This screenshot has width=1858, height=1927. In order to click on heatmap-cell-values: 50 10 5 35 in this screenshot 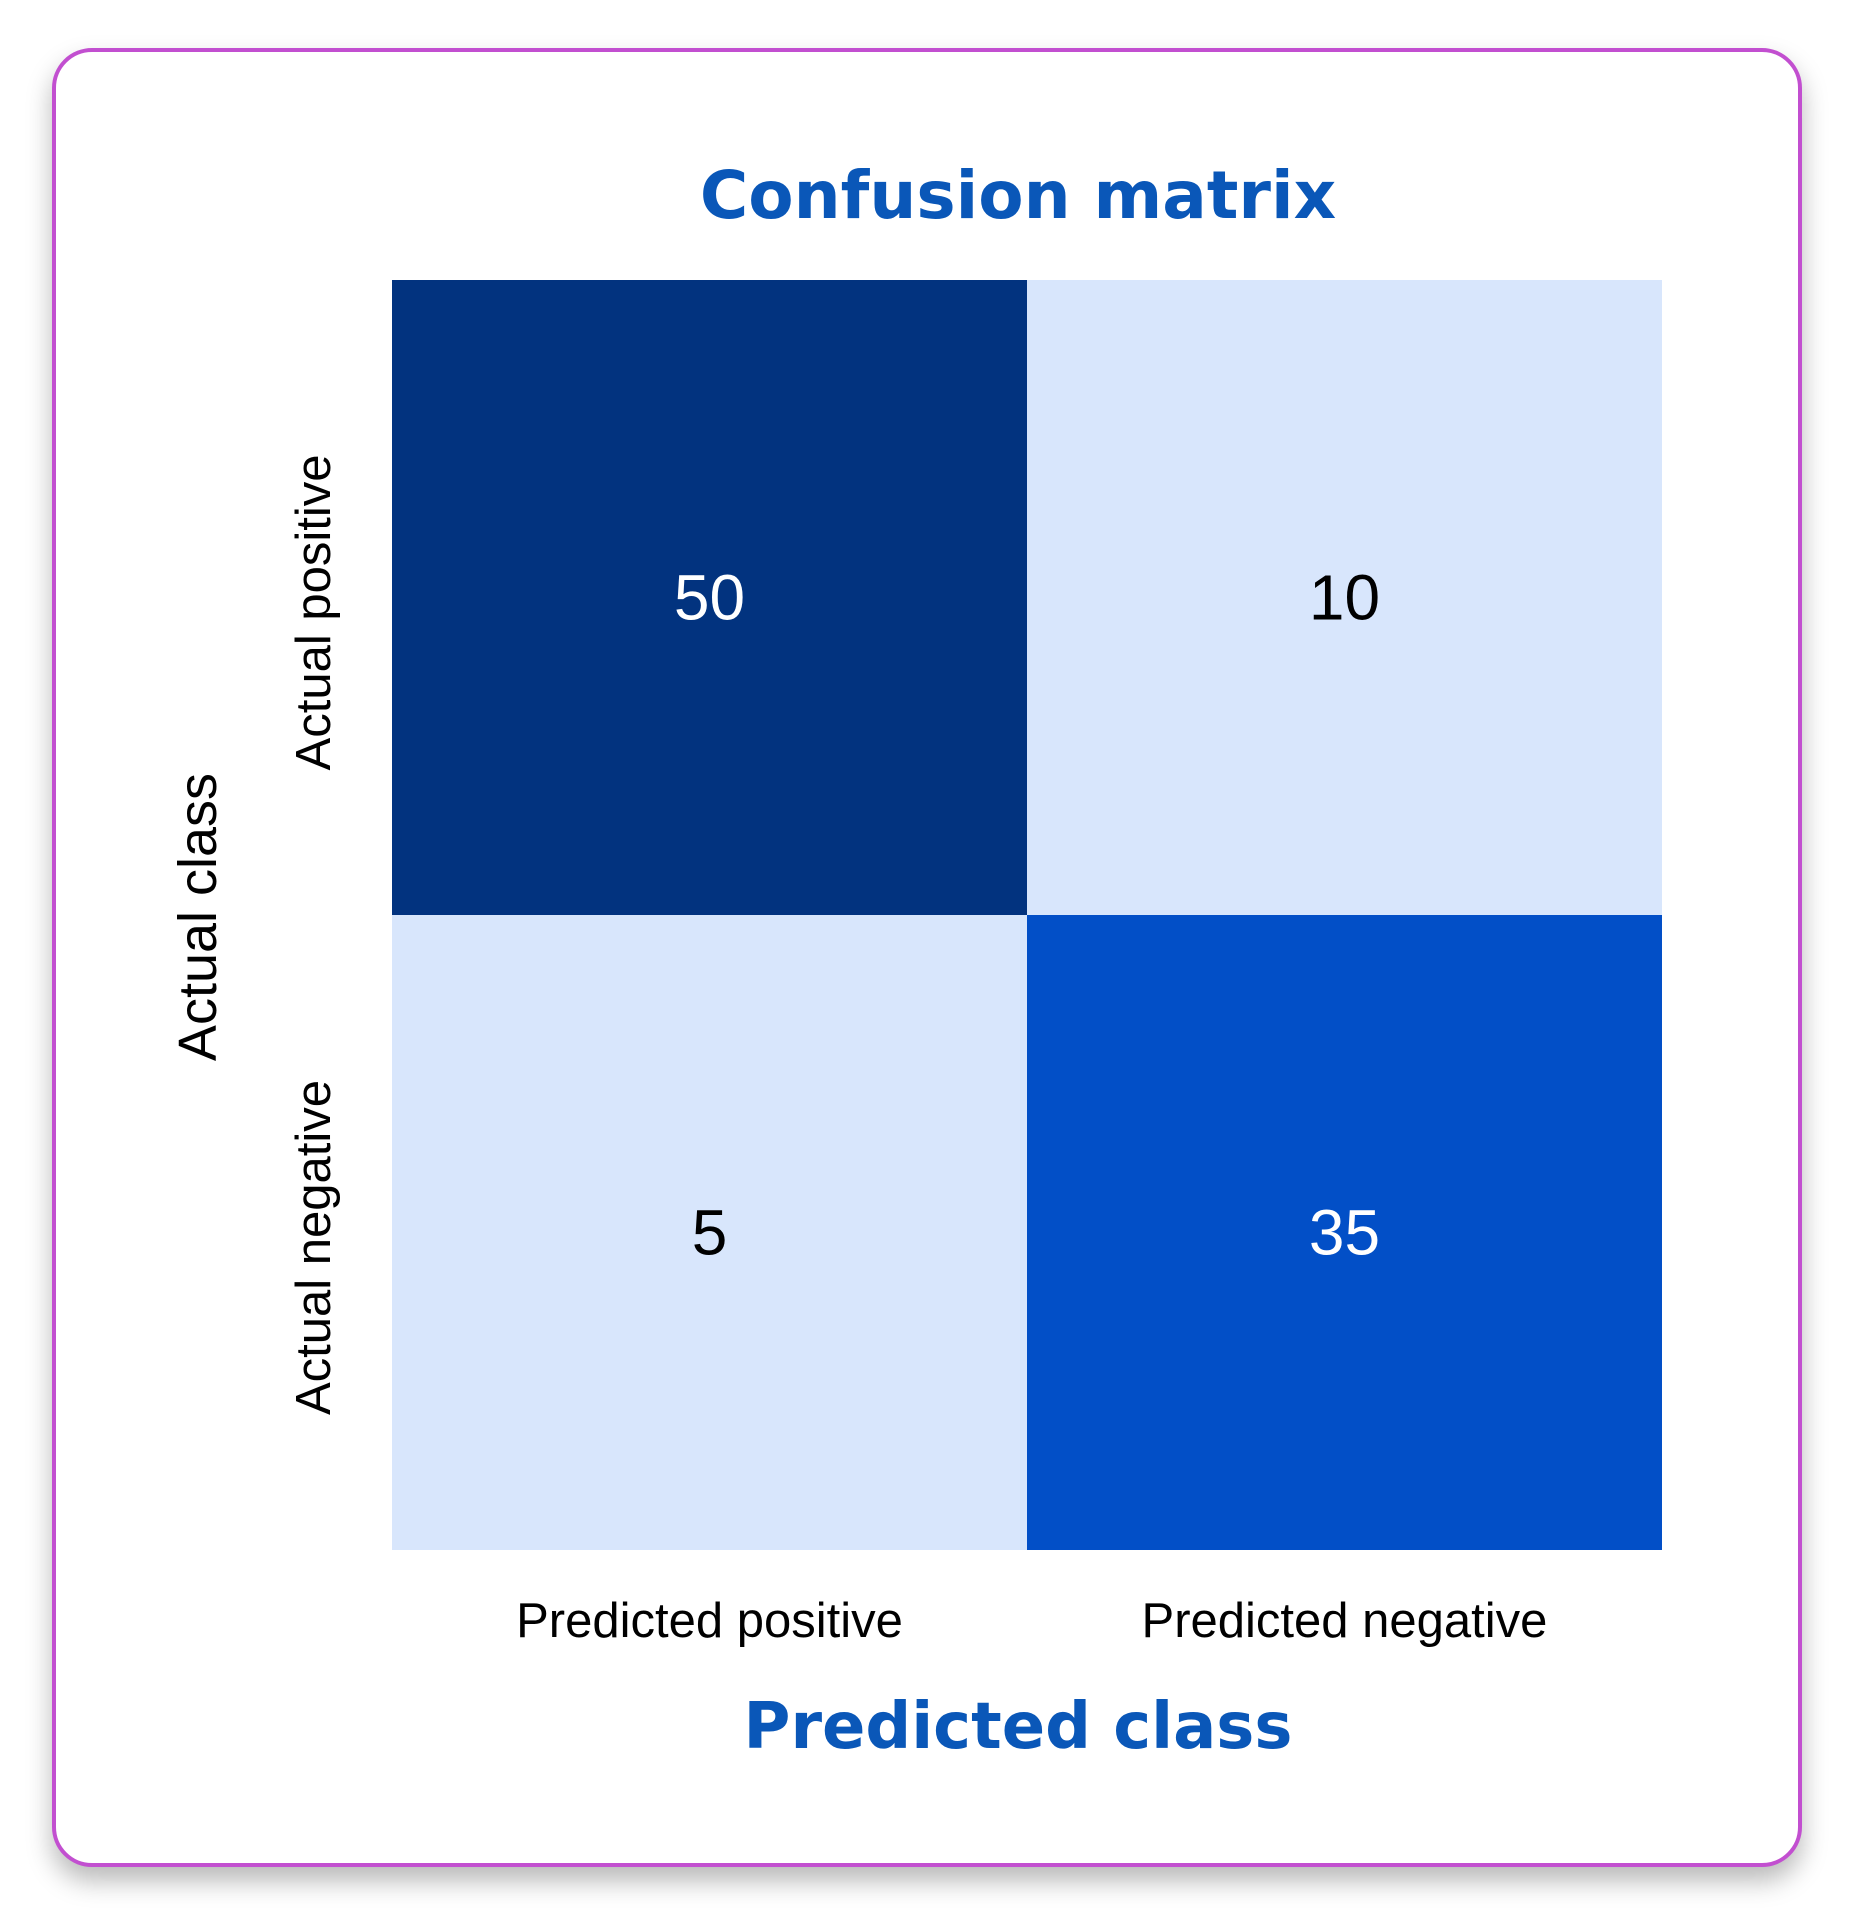, I will do `click(1027, 915)`.